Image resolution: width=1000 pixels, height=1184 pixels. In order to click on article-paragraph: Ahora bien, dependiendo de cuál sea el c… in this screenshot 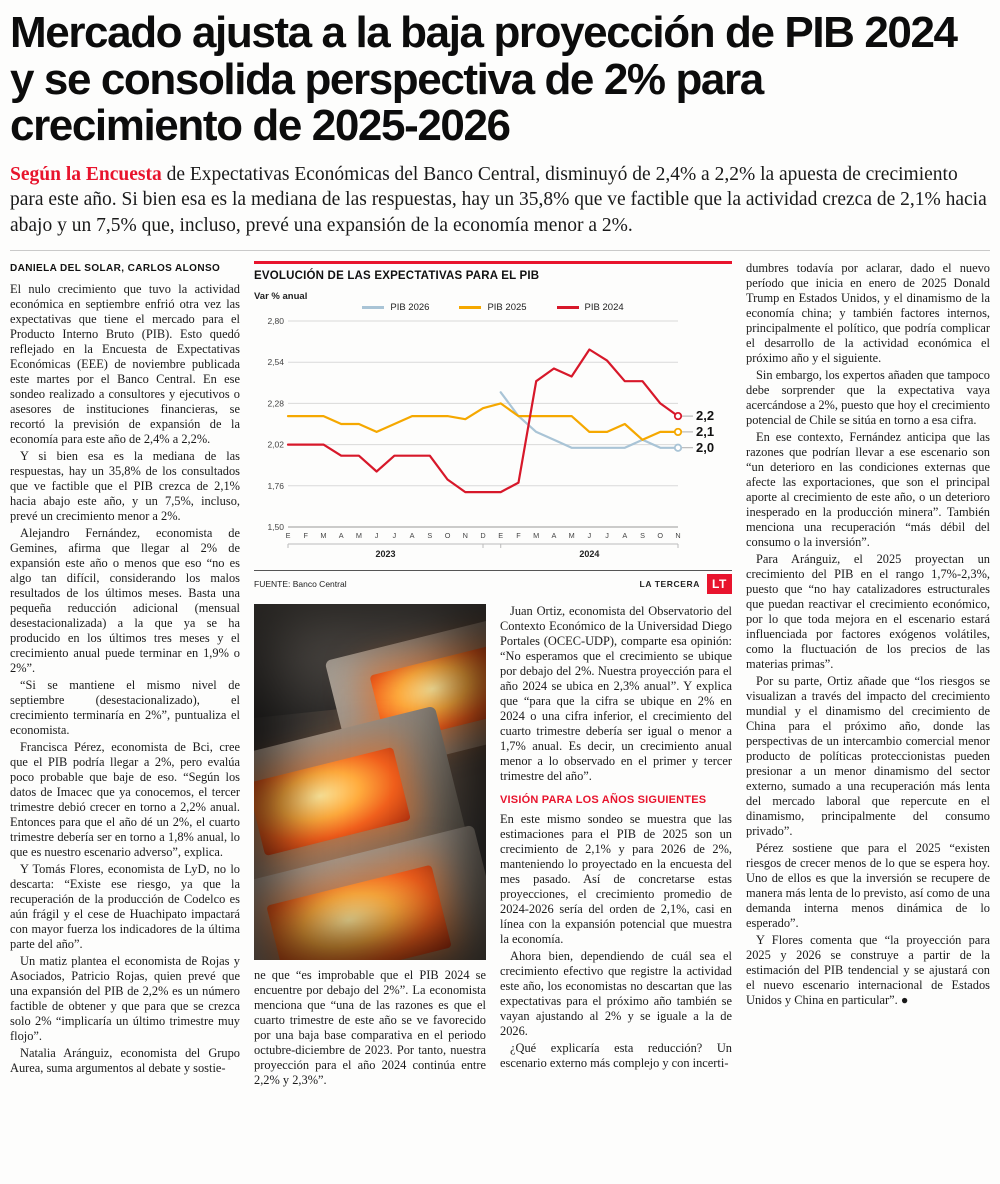, I will do `click(616, 993)`.